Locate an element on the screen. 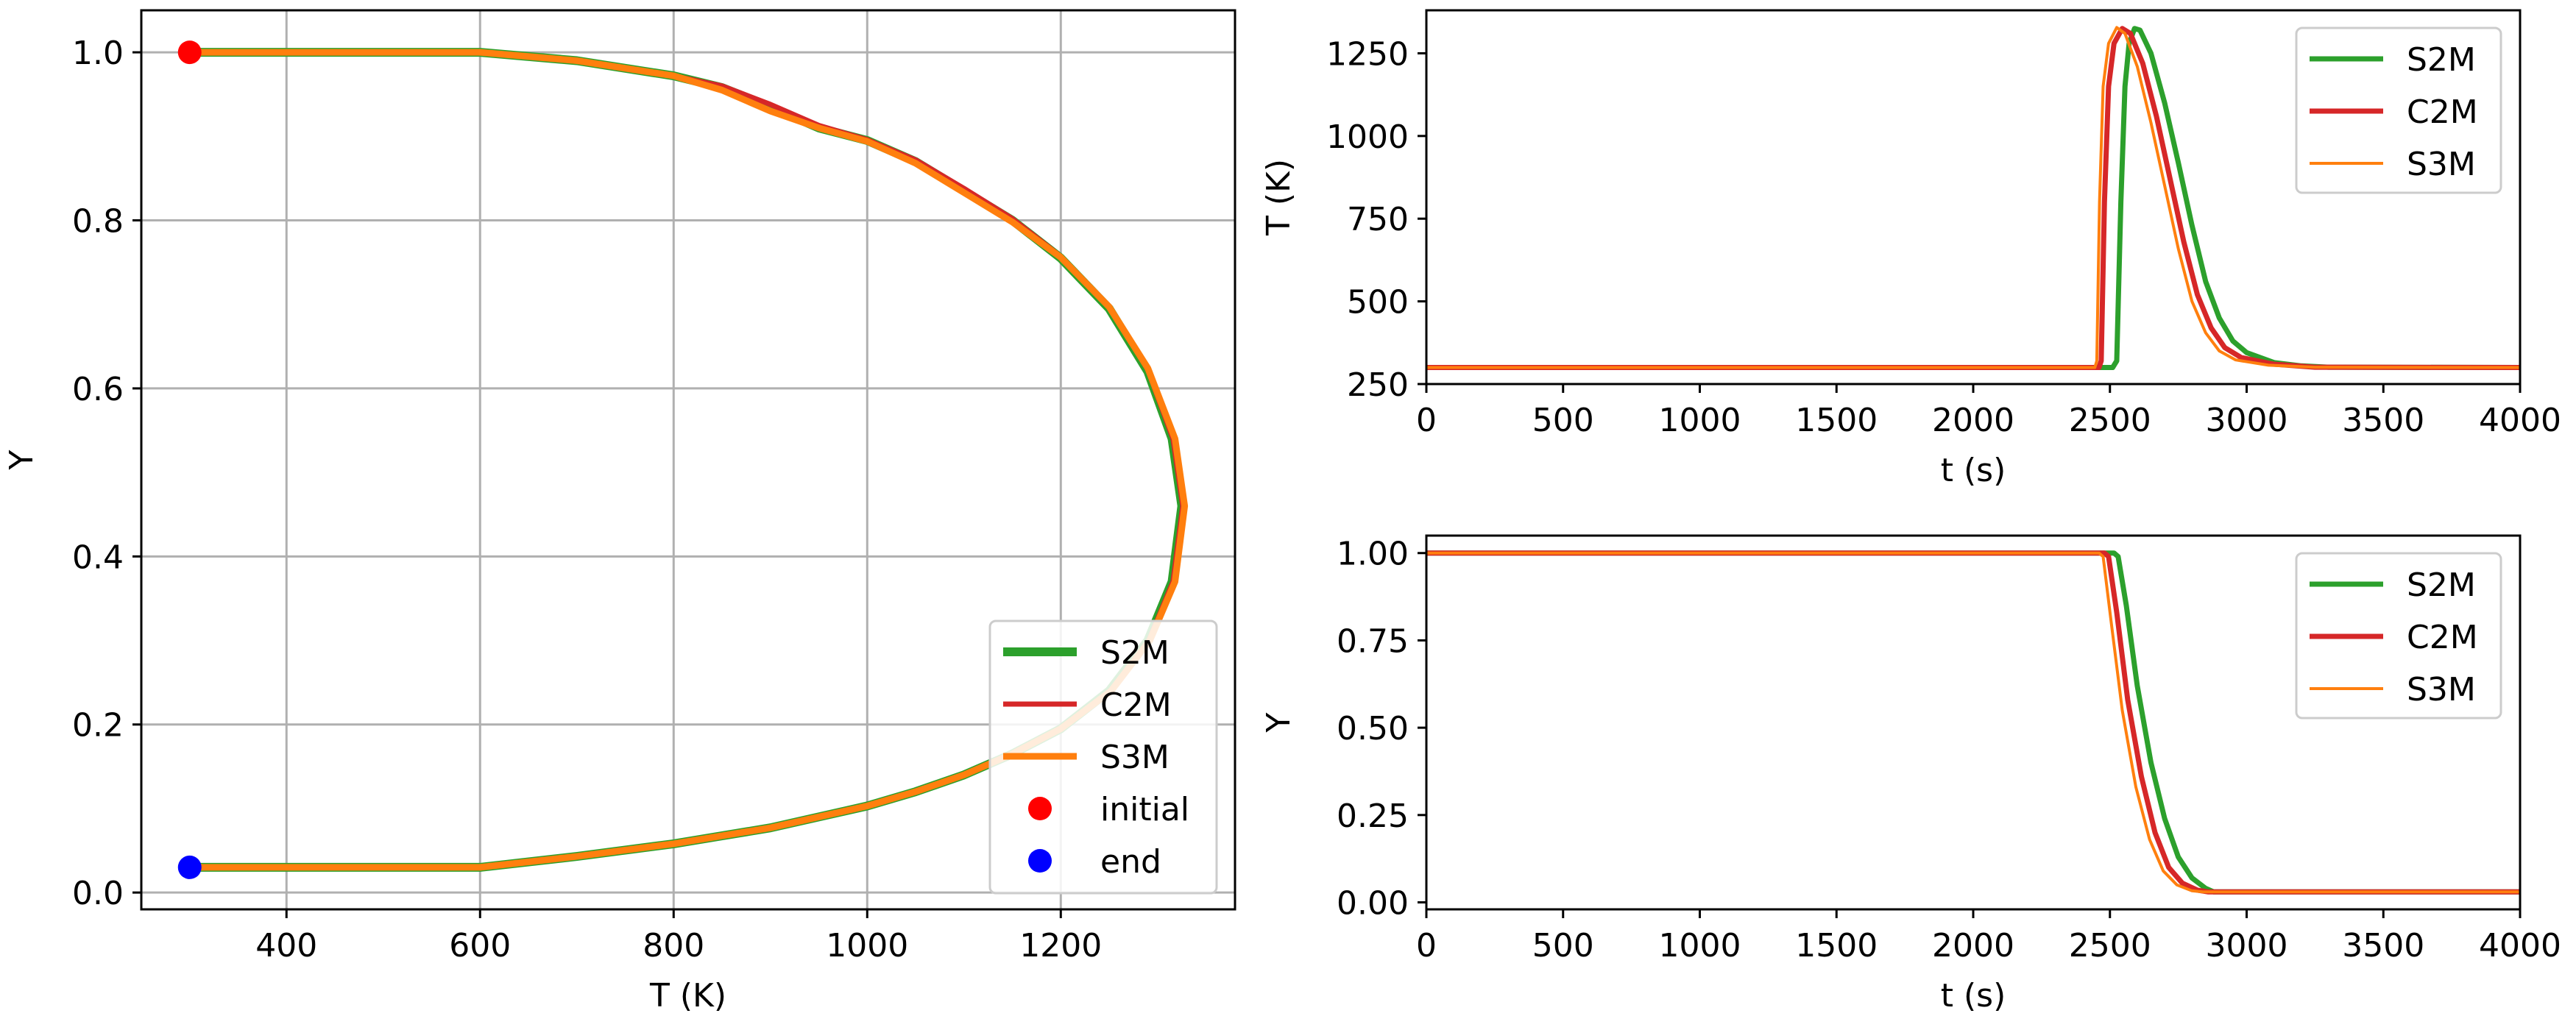 The image size is (2576, 1030). y-tick-label: 1250 is located at coordinates (1367, 54).